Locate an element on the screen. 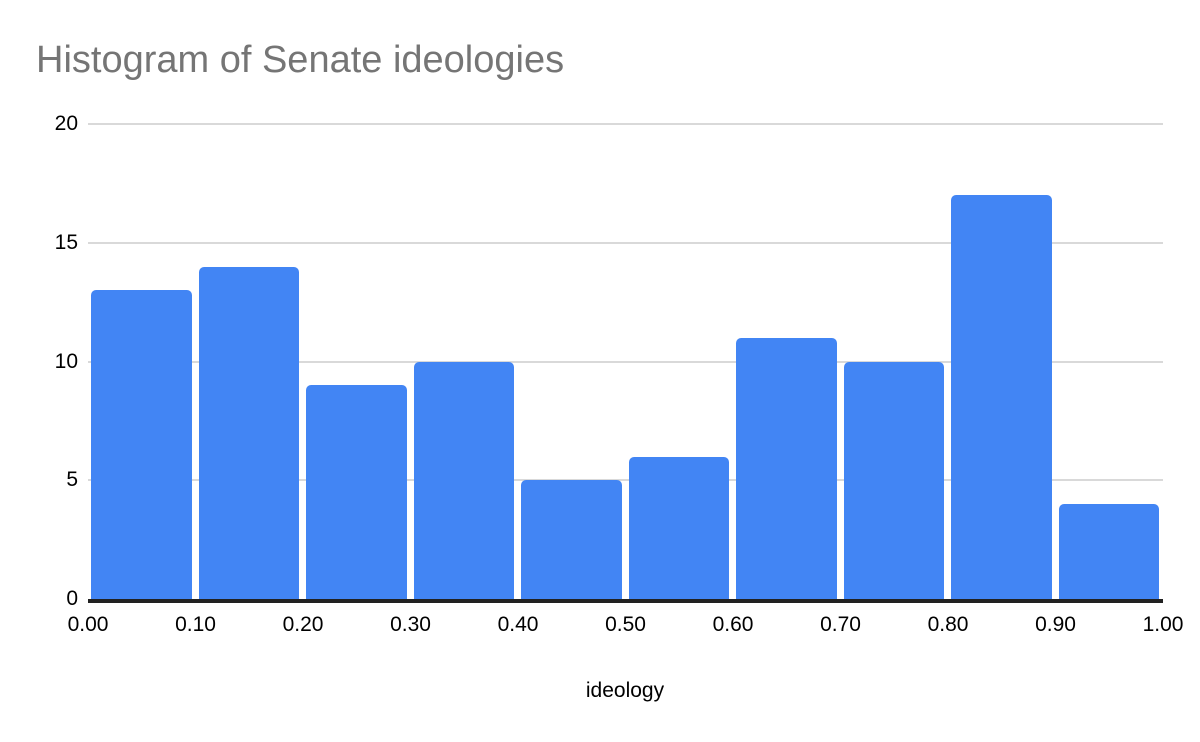 This screenshot has width=1200, height=742. histogram-bar-0.70-0.80 is located at coordinates (893, 480).